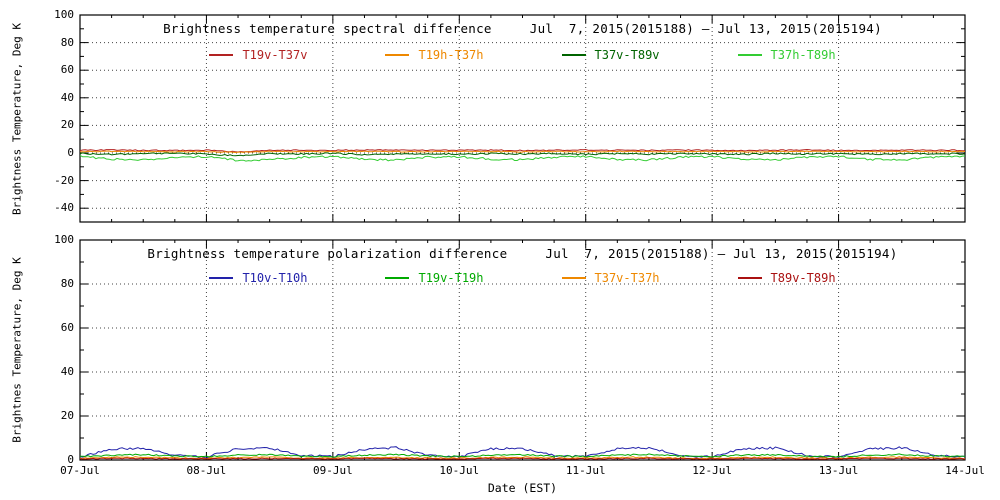 The height and width of the screenshot is (500, 1000). Describe the element at coordinates (627, 278) in the screenshot. I see `legend-label: T37v-T37h` at that location.